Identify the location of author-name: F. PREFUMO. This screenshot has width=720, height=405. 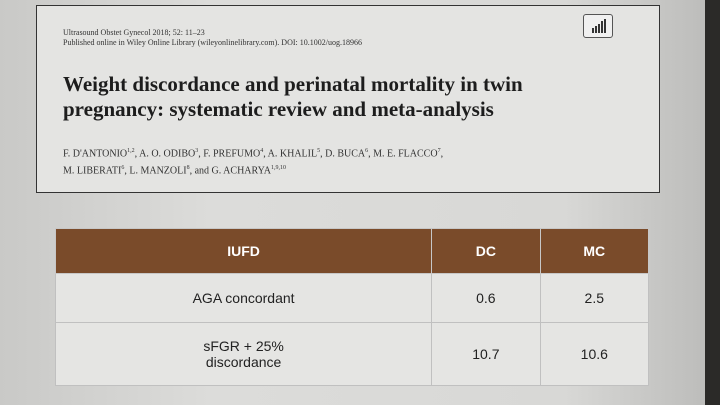
(232, 154).